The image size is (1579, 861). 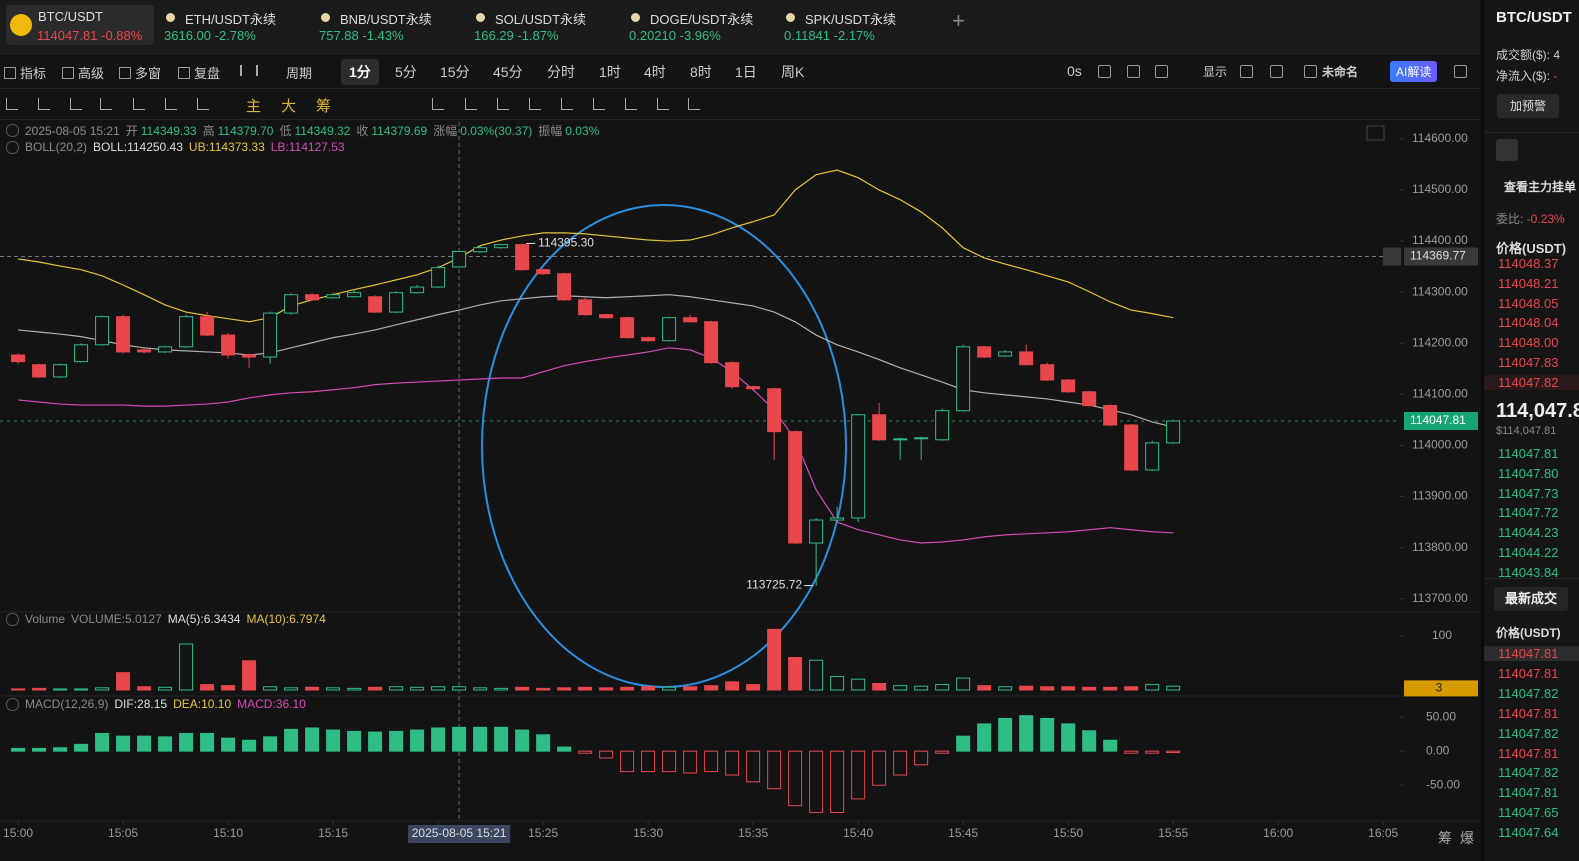 I want to click on interval: 1分, so click(x=360, y=72).